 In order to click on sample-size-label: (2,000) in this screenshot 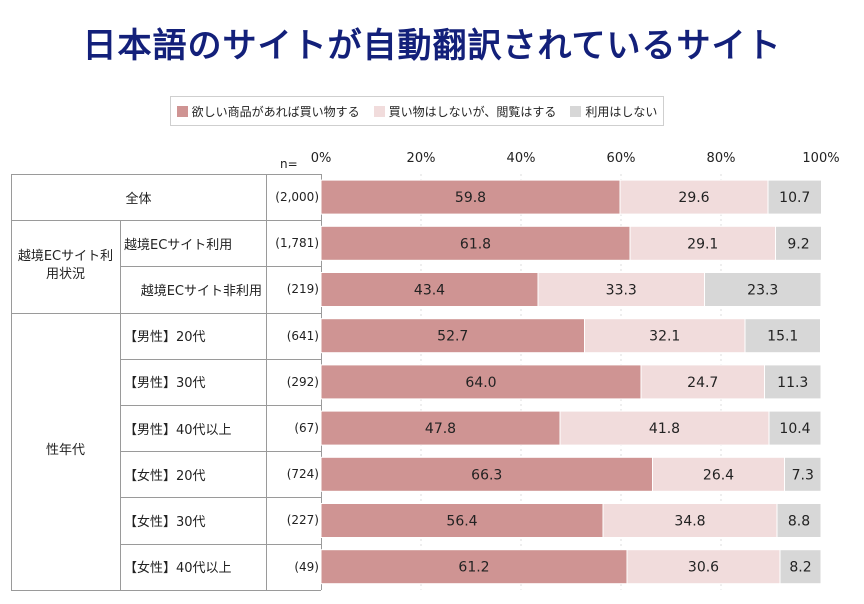, I will do `click(297, 197)`.